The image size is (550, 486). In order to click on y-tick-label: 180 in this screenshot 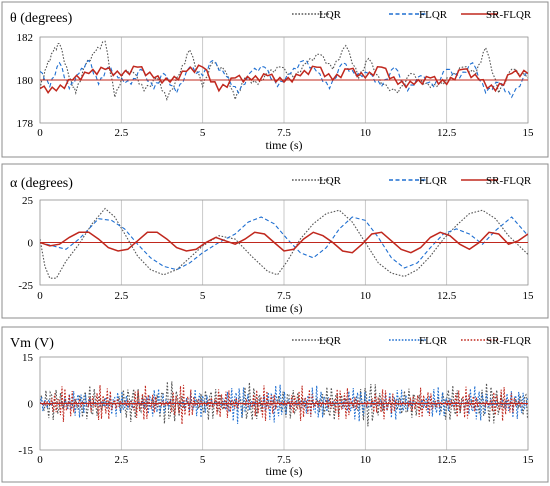, I will do `click(25, 81)`.